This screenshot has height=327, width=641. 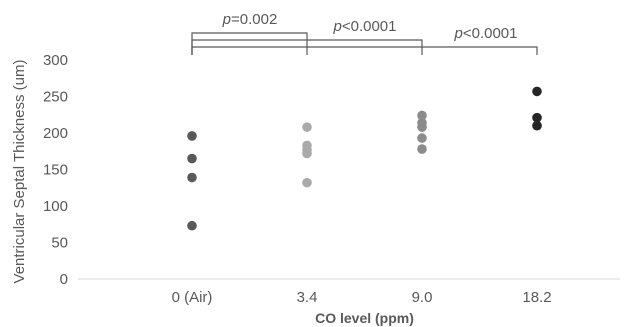 I want to click on x-tick-label: 3.4, so click(x=307, y=297).